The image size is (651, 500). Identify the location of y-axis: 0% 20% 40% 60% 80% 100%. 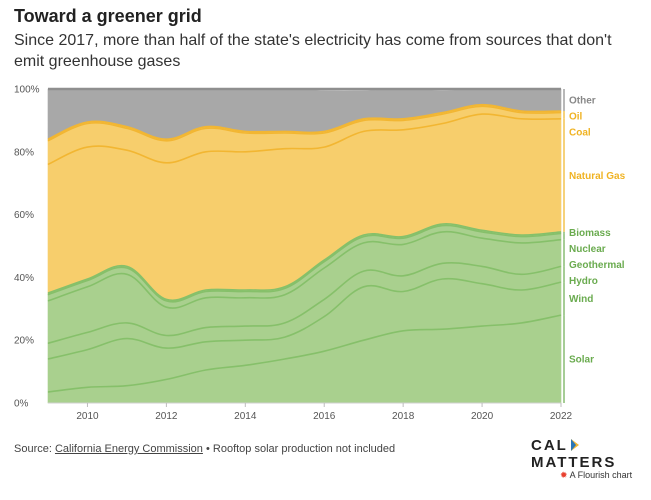
(27, 247).